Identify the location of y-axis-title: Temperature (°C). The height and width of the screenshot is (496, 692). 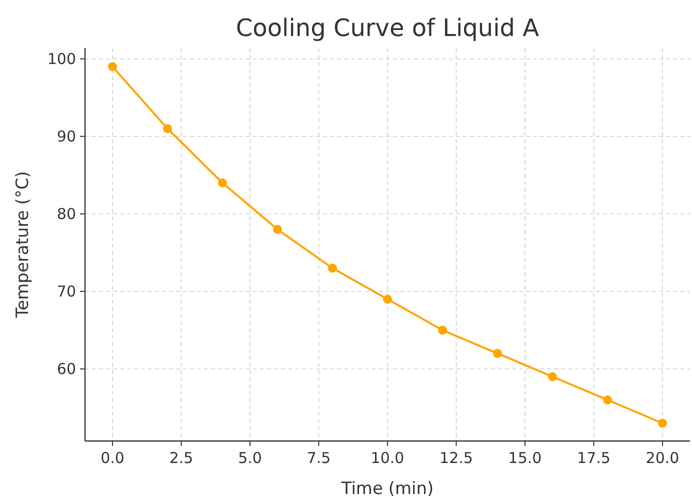
(23, 245).